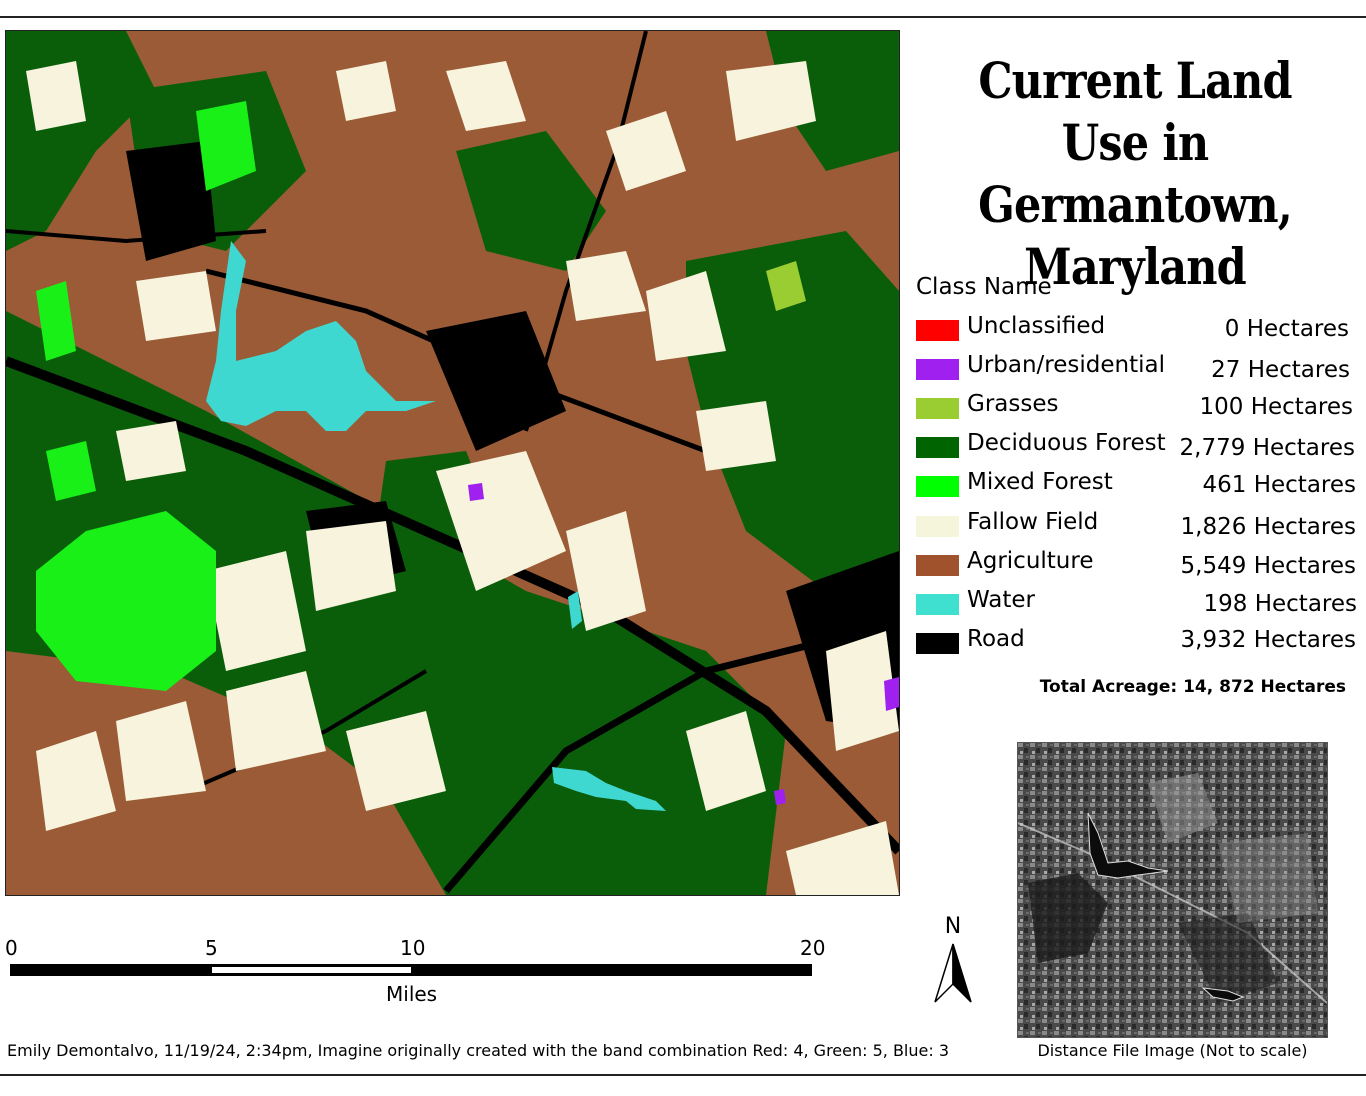 Image resolution: width=1366 pixels, height=1096 pixels. Describe the element at coordinates (412, 994) in the screenshot. I see `scale-unit: Miles` at that location.